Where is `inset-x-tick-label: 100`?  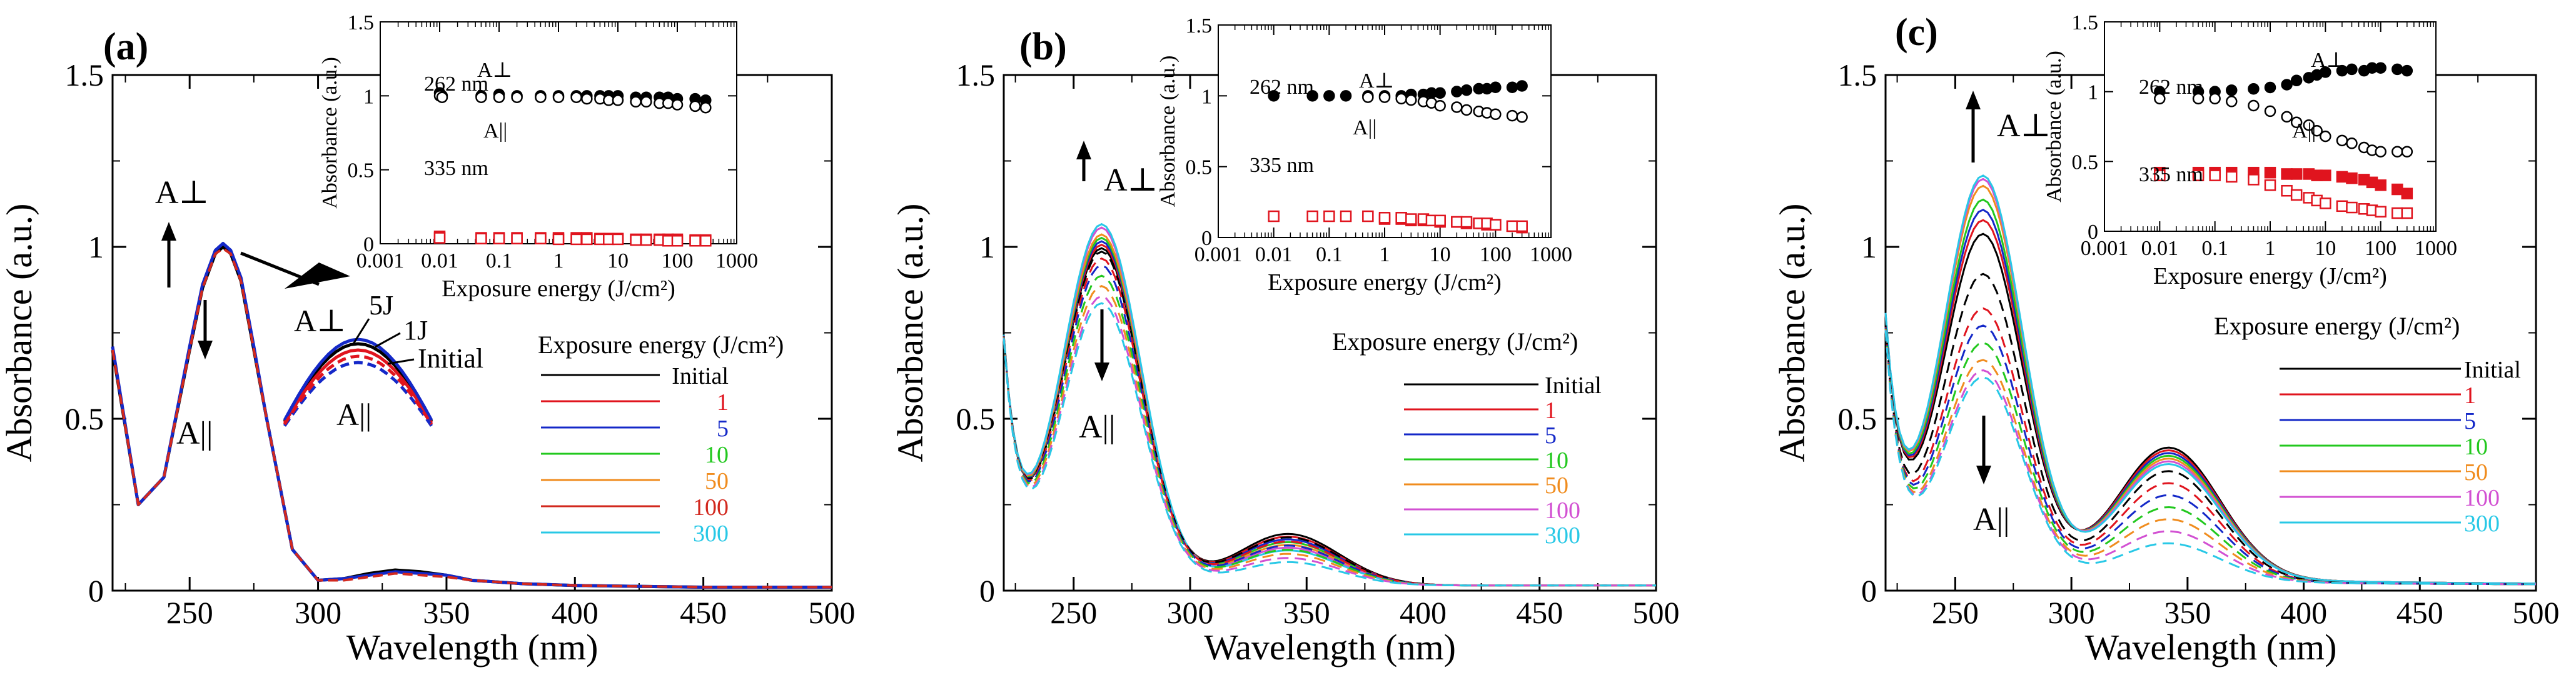
inset-x-tick-label: 100 is located at coordinates (678, 260).